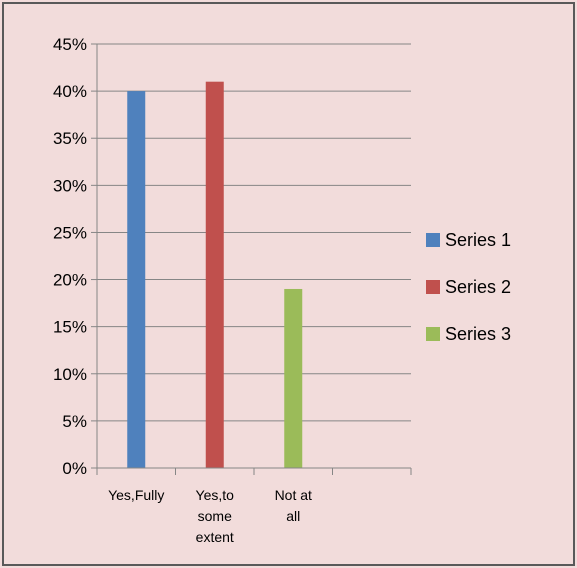 The height and width of the screenshot is (568, 577). I want to click on y-tick-label: 40%, so click(70, 91).